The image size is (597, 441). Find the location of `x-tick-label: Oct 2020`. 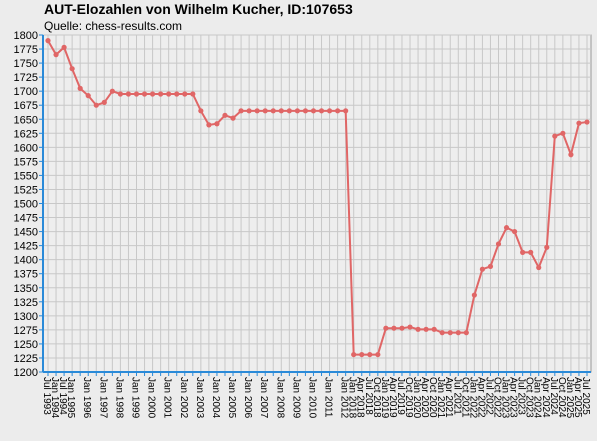

x-tick-label: Oct 2020 is located at coordinates (432, 397).